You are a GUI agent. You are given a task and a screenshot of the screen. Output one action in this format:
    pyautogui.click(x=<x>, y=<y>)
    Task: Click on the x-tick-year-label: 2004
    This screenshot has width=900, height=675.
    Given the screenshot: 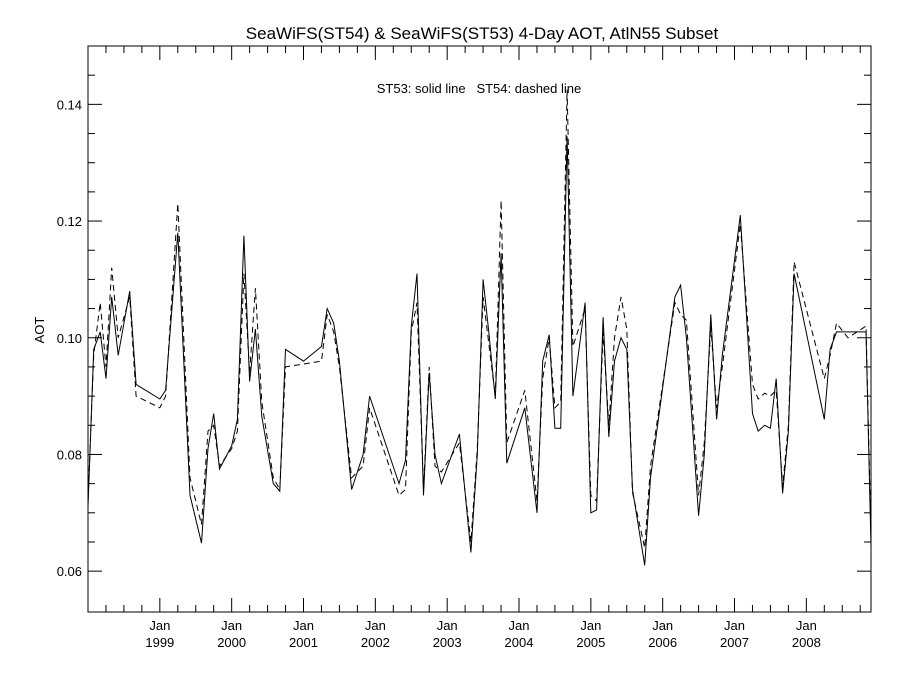 What is the action you would take?
    pyautogui.click(x=519, y=642)
    